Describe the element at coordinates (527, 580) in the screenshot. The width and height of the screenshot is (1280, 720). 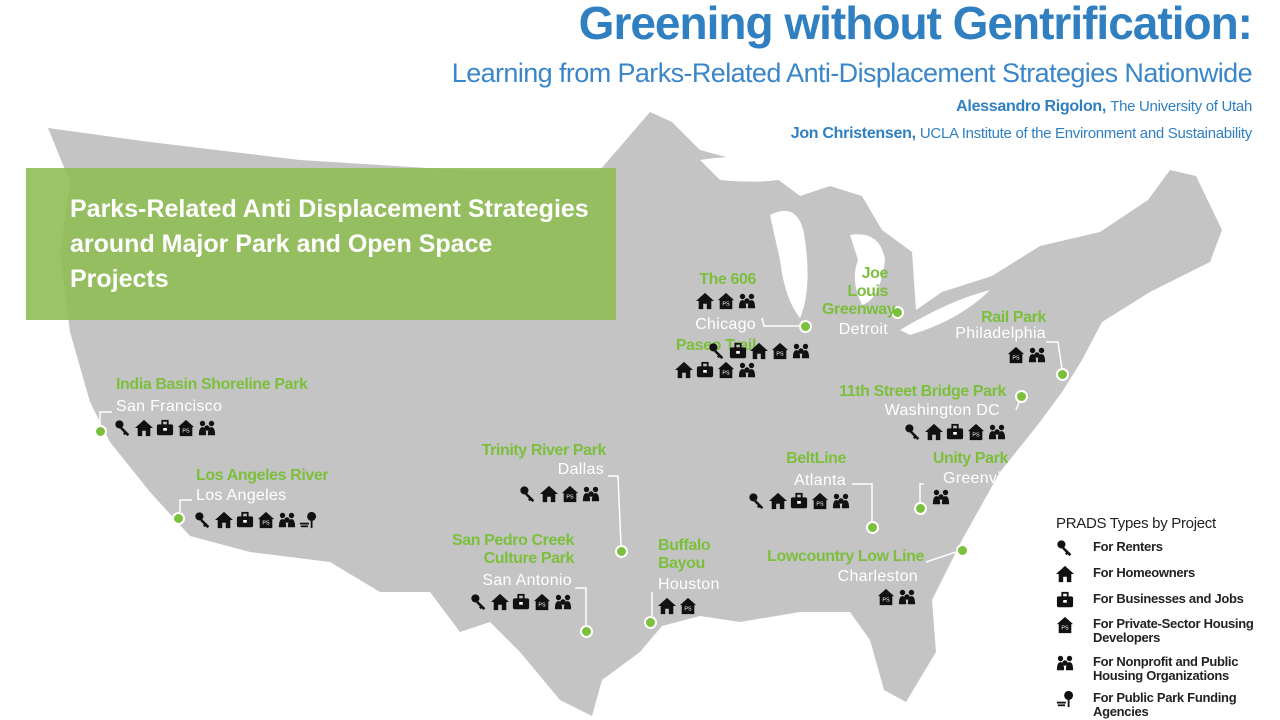
I see `city-label: San Antonio` at that location.